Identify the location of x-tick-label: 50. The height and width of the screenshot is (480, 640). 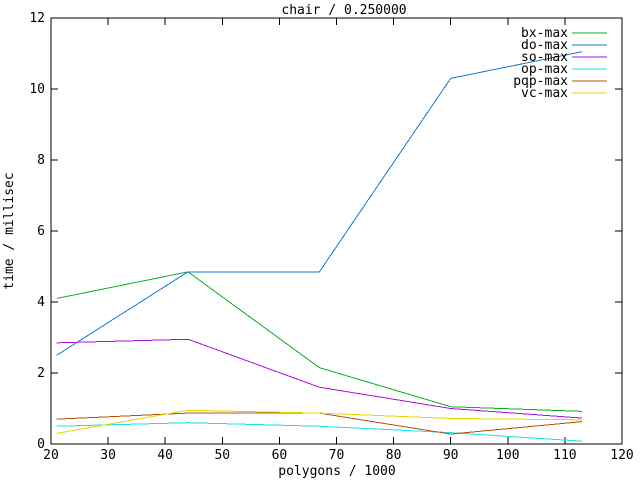
(222, 455).